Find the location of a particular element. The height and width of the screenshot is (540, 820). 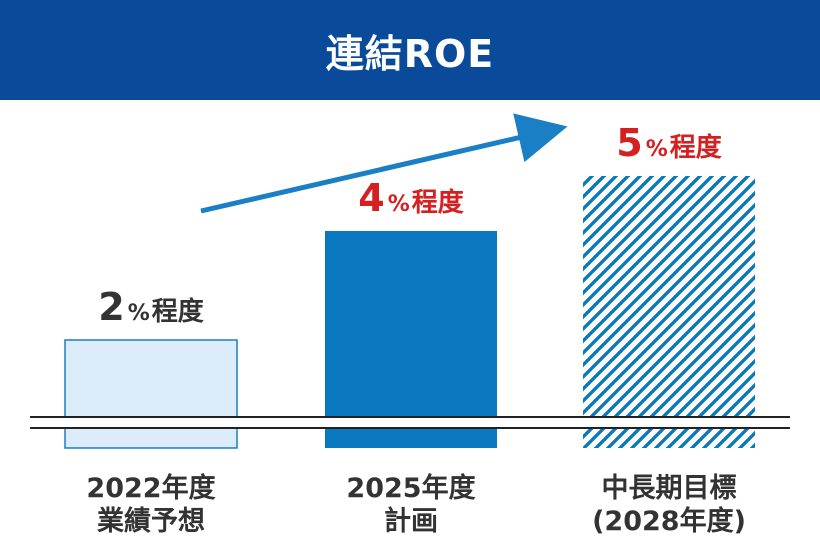

value-label-3: 5 %程度 is located at coordinates (669, 143).